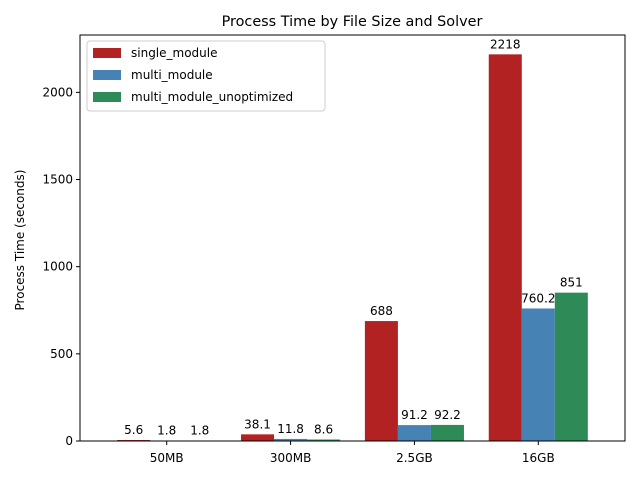 The width and height of the screenshot is (640, 484). I want to click on bar-multi_module-2.5GB, so click(414, 433).